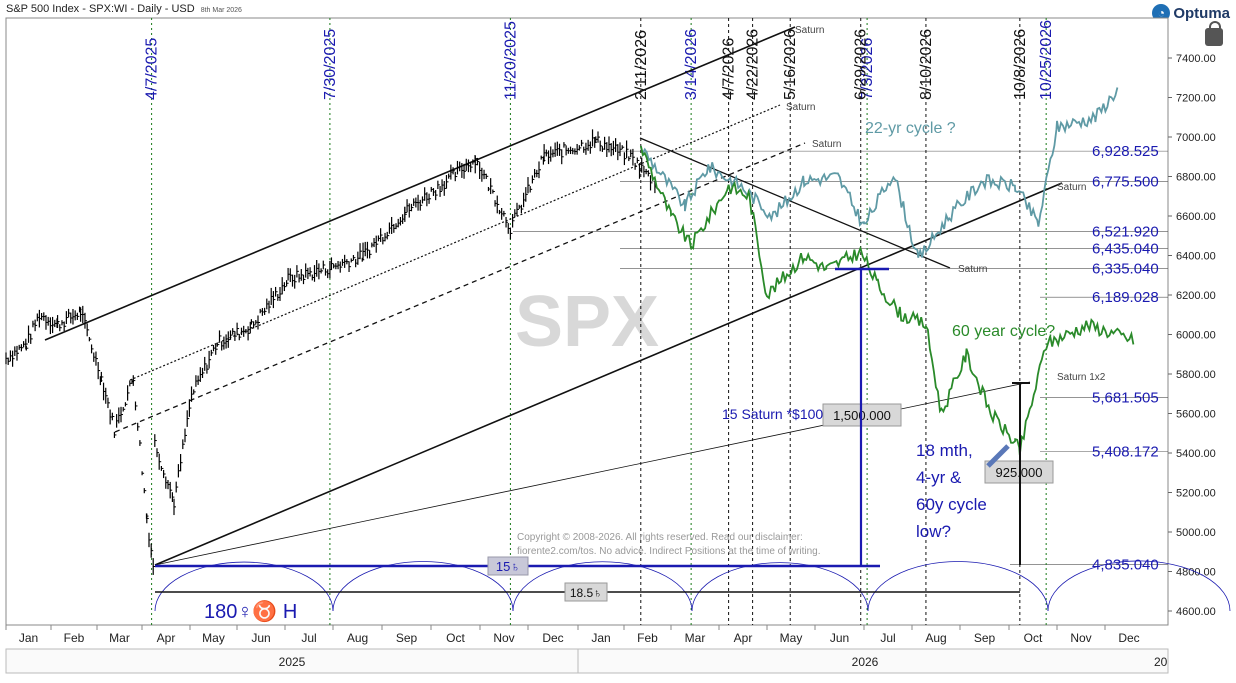 The width and height of the screenshot is (1236, 683). Describe the element at coordinates (772, 414) in the screenshot. I see `annotation-saturn-formula: 15 Saturn *$100` at that location.